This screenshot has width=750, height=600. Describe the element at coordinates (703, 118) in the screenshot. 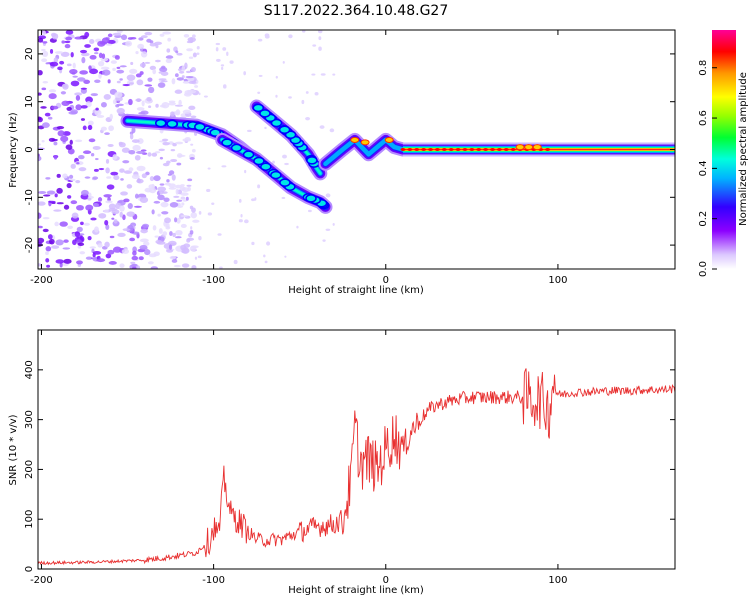

I see `colorbar-tick-label: 0.6` at that location.